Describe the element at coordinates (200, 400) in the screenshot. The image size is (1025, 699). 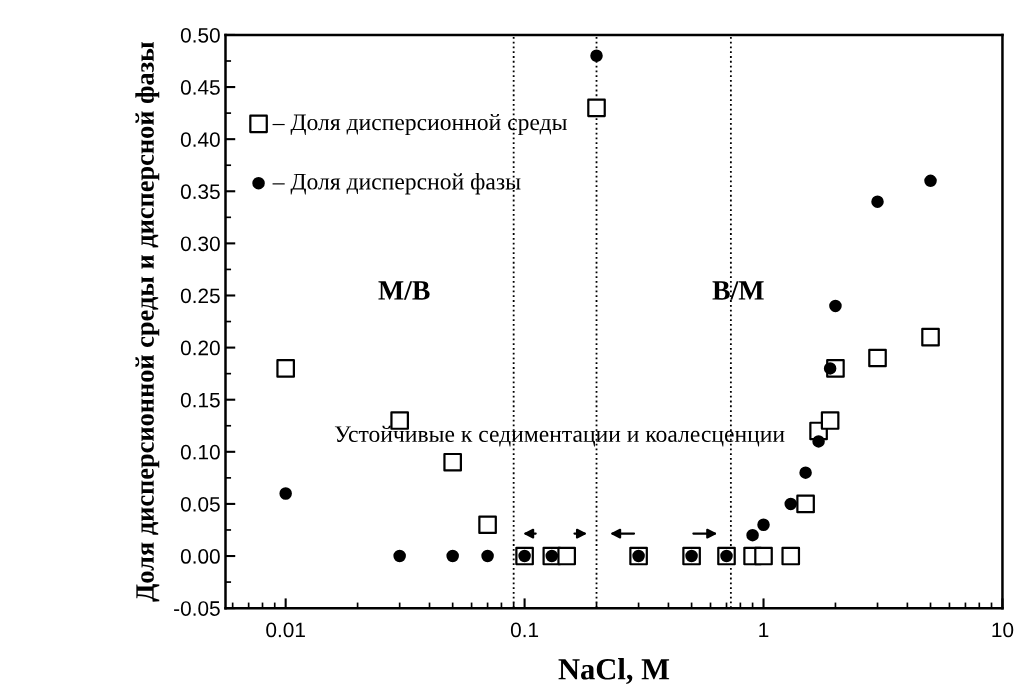
I see `y-tick-label: 0.15` at that location.